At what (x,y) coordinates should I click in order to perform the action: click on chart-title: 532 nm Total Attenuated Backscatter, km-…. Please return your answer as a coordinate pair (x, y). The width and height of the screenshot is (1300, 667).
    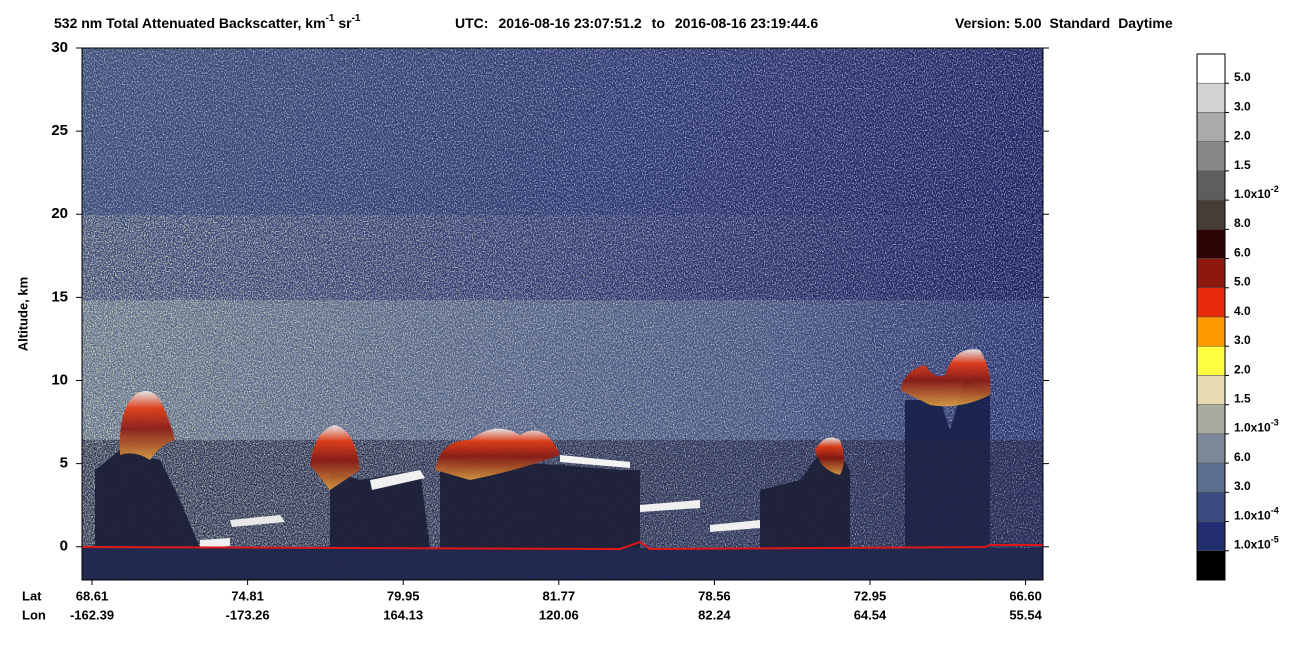
    Looking at the image, I should click on (207, 22).